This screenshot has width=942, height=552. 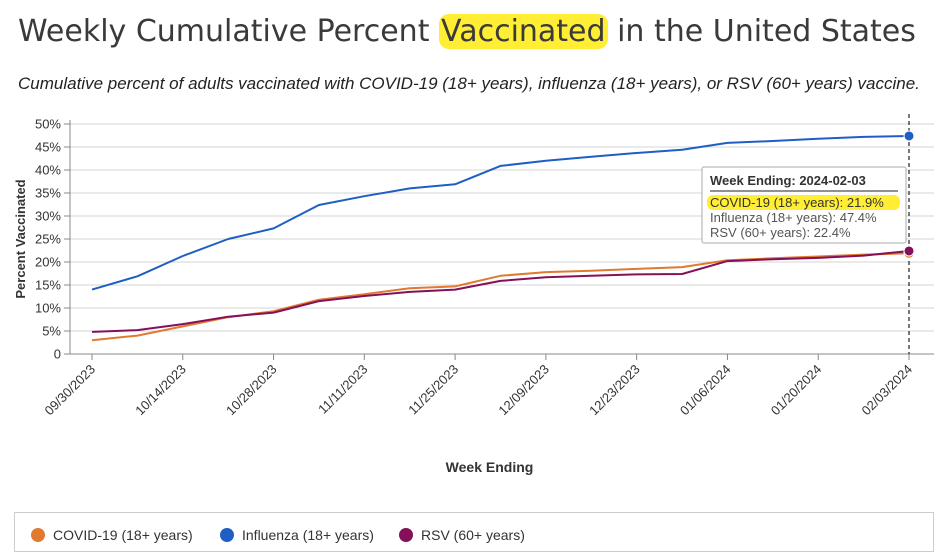 I want to click on x-tick-label: 01/20/2024, so click(x=796, y=390).